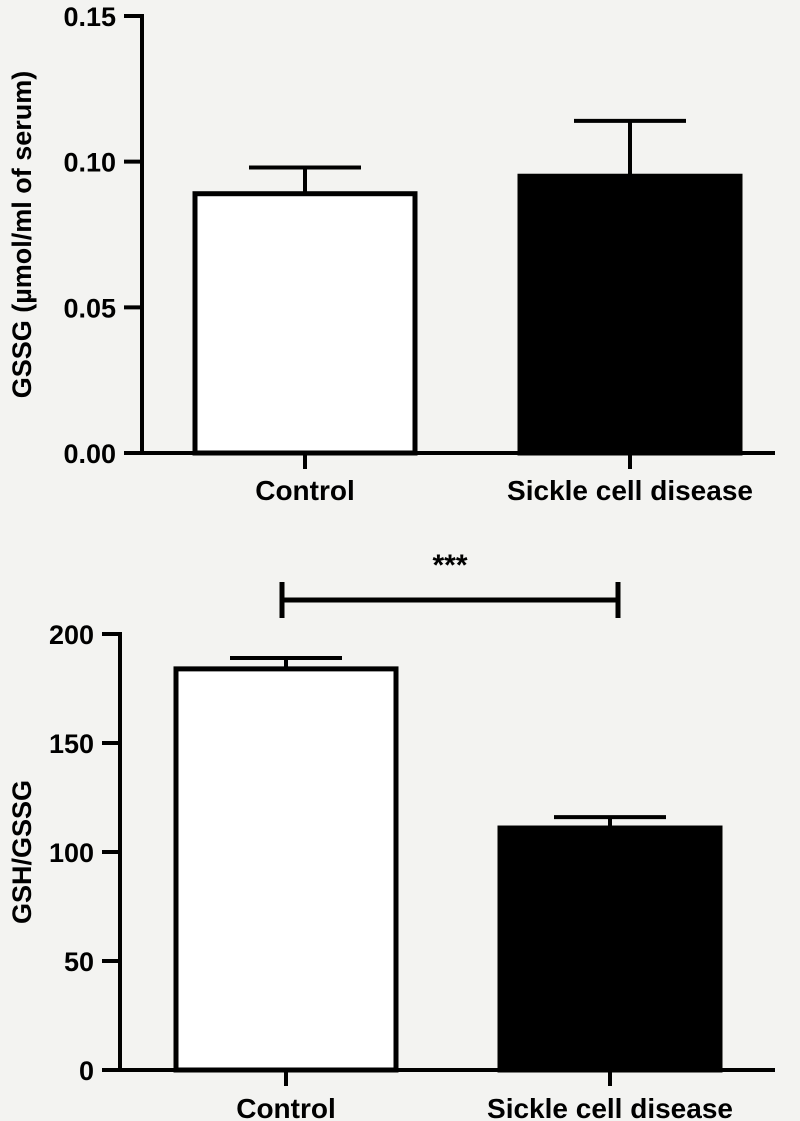 This screenshot has width=800, height=1121. Describe the element at coordinates (89, 308) in the screenshot. I see `y-tick-label: 0.05` at that location.